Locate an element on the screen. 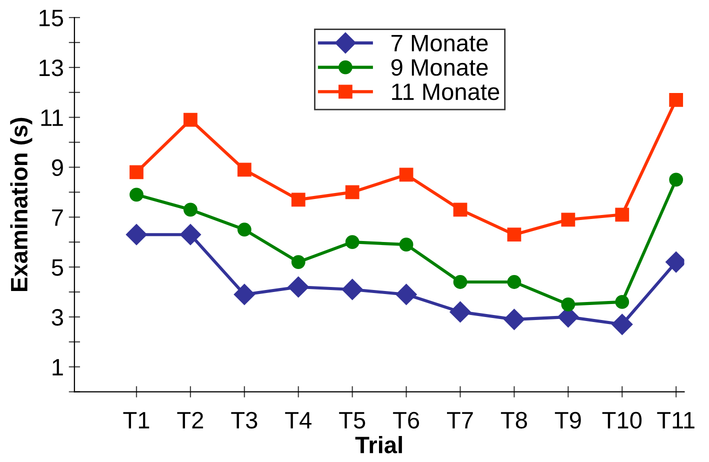  x-tick-label: T3 is located at coordinates (244, 420).